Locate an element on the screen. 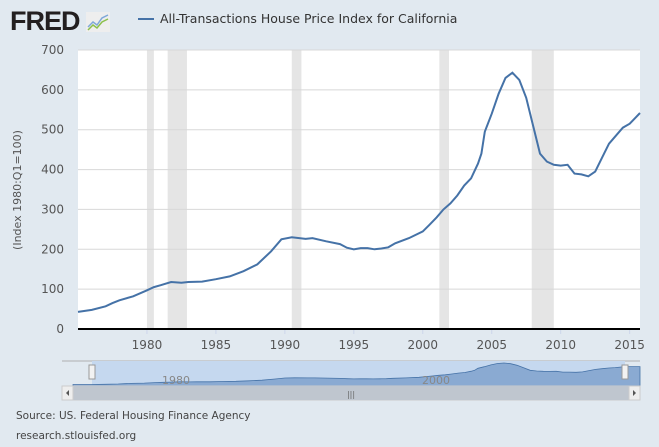  x-tick-label: 1990 is located at coordinates (285, 345).